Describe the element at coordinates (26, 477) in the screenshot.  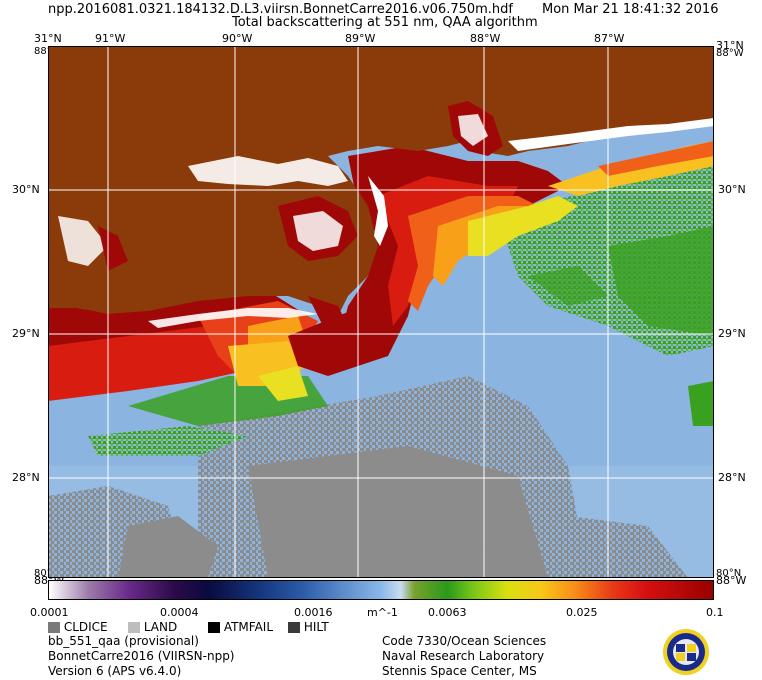
I see `lat-label-28n-left: 28°N` at that location.